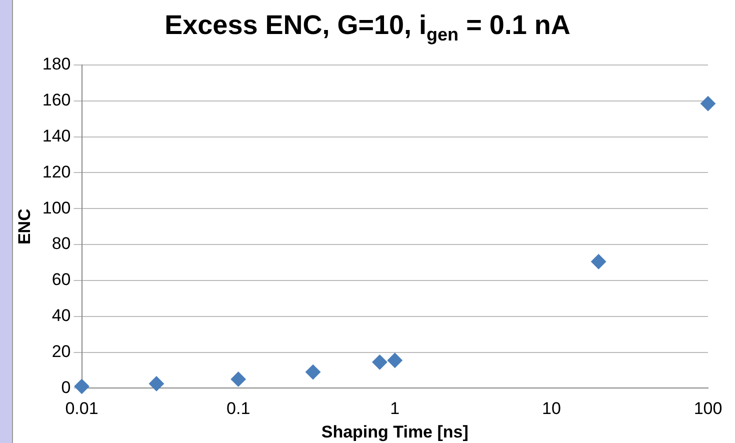 This screenshot has height=443, width=735. I want to click on y-tick-label: 80, so click(61, 244).